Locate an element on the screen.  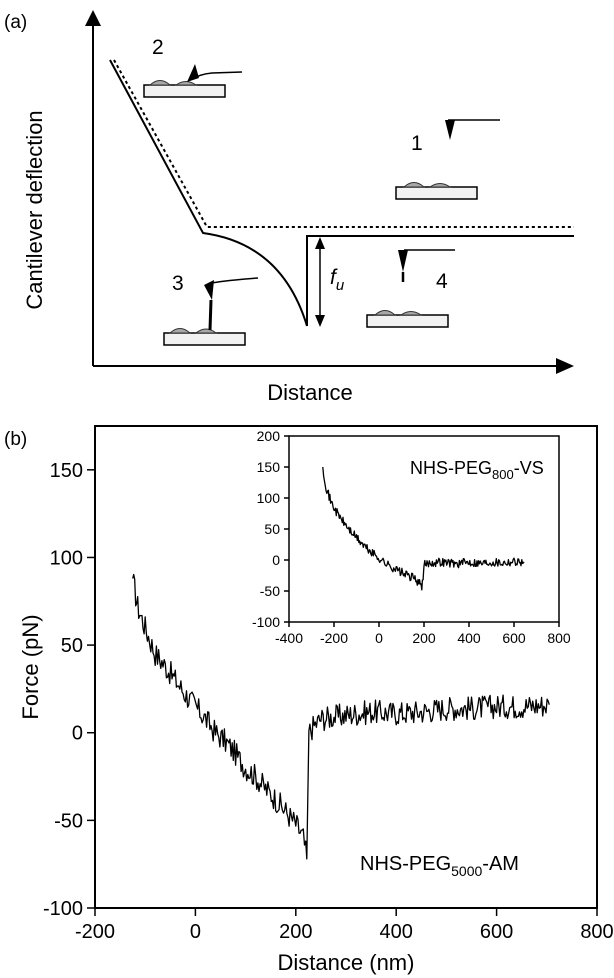
panel-a-y-arrow-icon is located at coordinates (93, 18).